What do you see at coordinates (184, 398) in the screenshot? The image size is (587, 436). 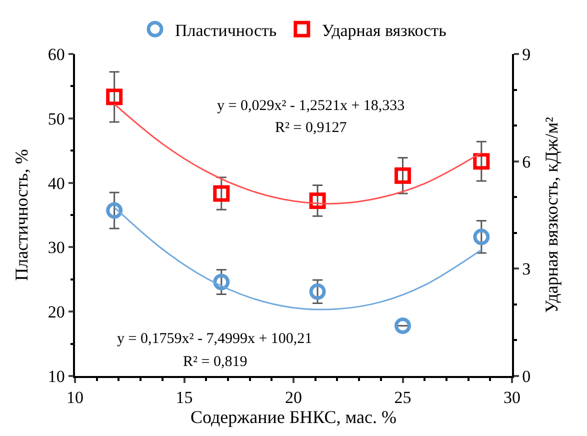 I see `x-tick-label: 15` at bounding box center [184, 398].